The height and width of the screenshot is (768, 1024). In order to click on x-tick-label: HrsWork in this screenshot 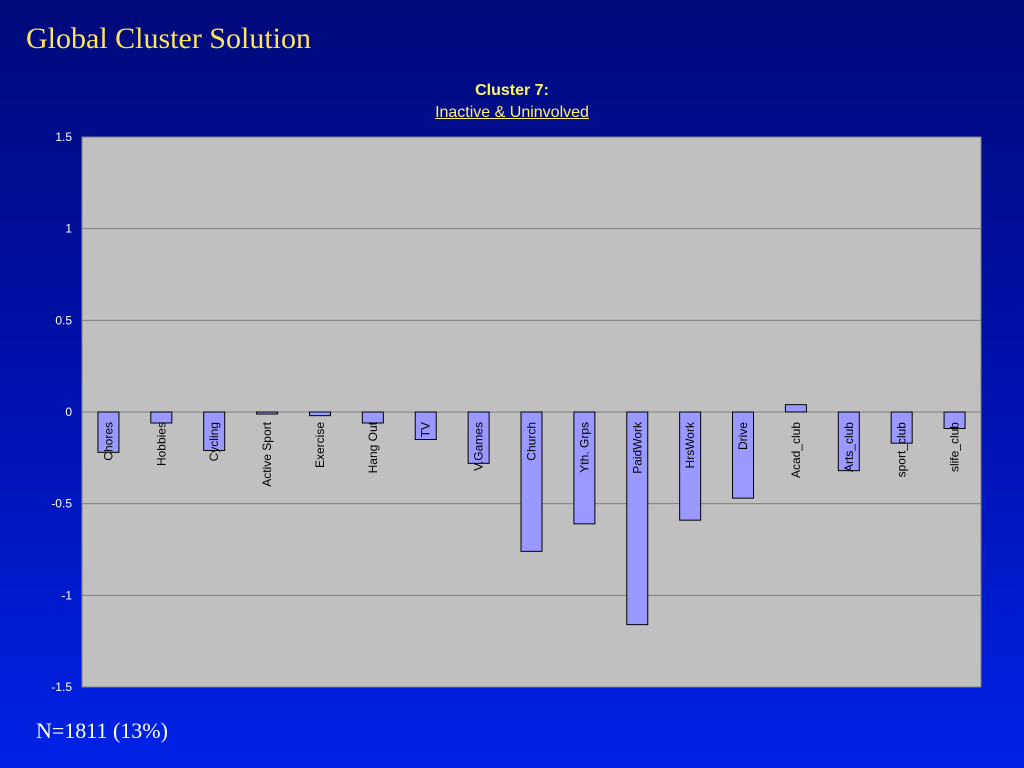, I will do `click(690, 444)`.